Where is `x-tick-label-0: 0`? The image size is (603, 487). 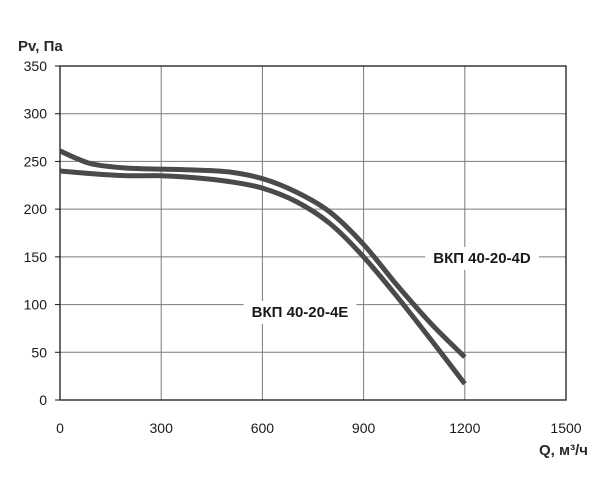
x-tick-label-0: 0 is located at coordinates (60, 428).